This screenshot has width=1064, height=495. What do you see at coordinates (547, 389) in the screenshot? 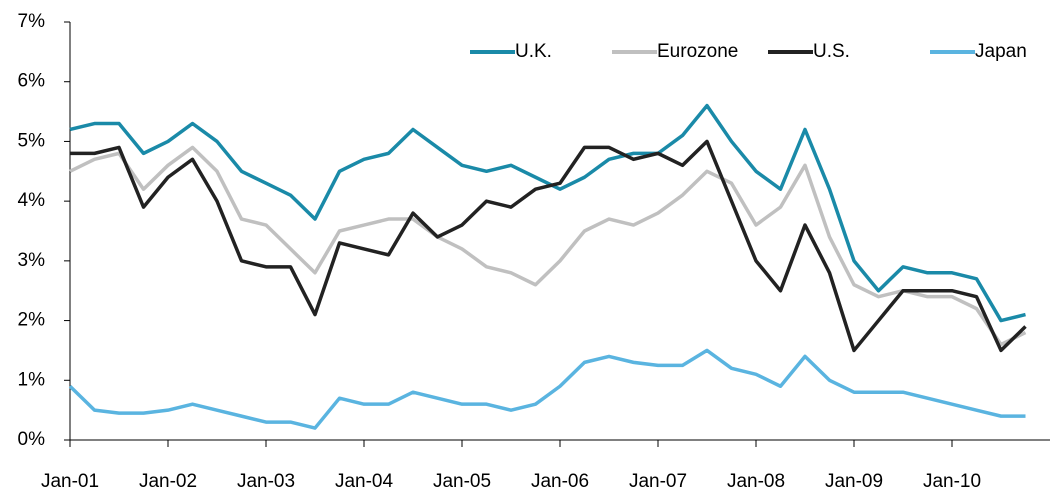
I see `series-line` at bounding box center [547, 389].